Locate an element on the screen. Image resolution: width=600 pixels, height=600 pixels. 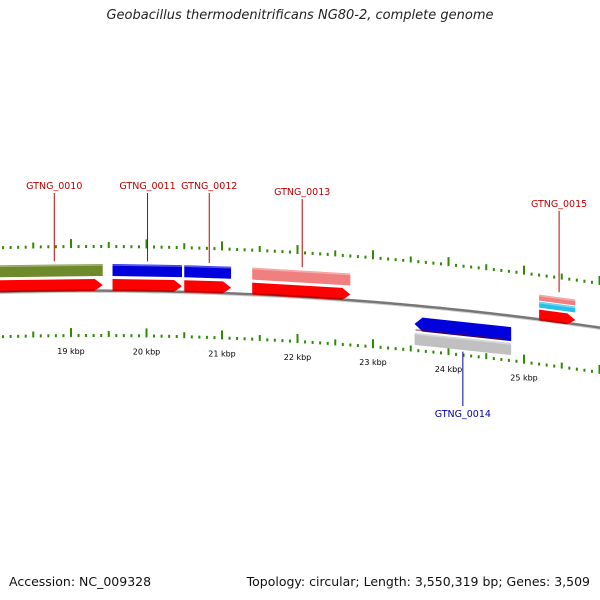
gene-label-gtng_0010: GTNG_0010 is located at coordinates (54, 186).